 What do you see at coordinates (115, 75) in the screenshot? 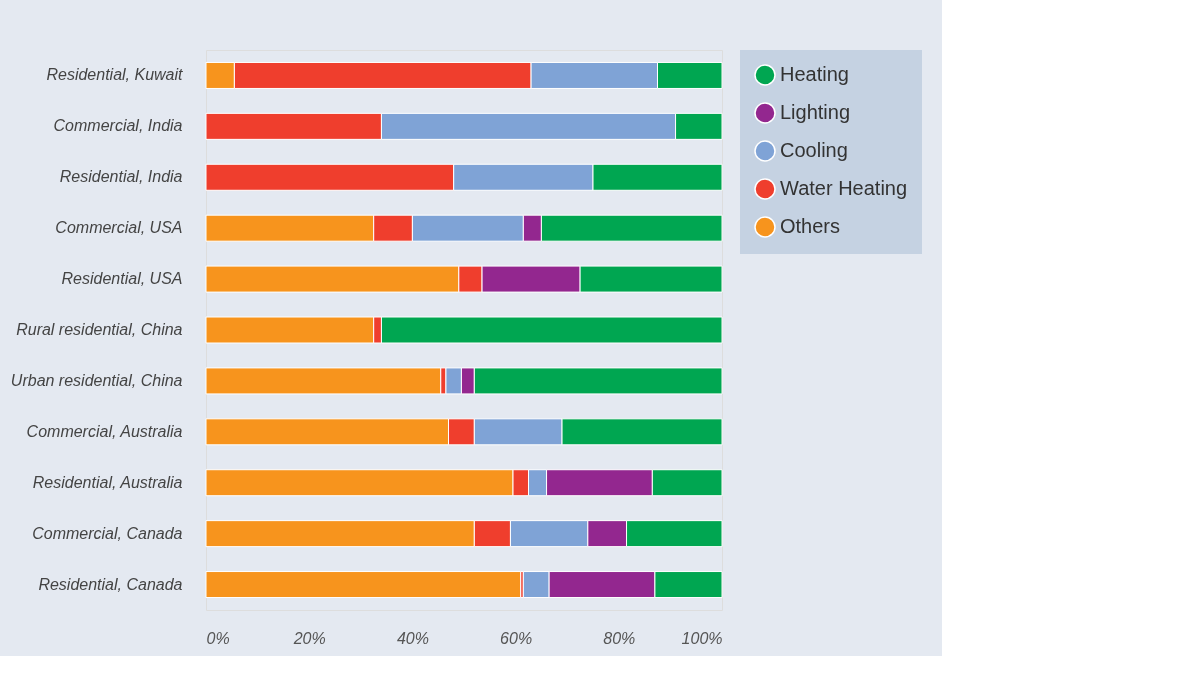
I see `y-tick-label: Residential, Kuwait` at bounding box center [115, 75].